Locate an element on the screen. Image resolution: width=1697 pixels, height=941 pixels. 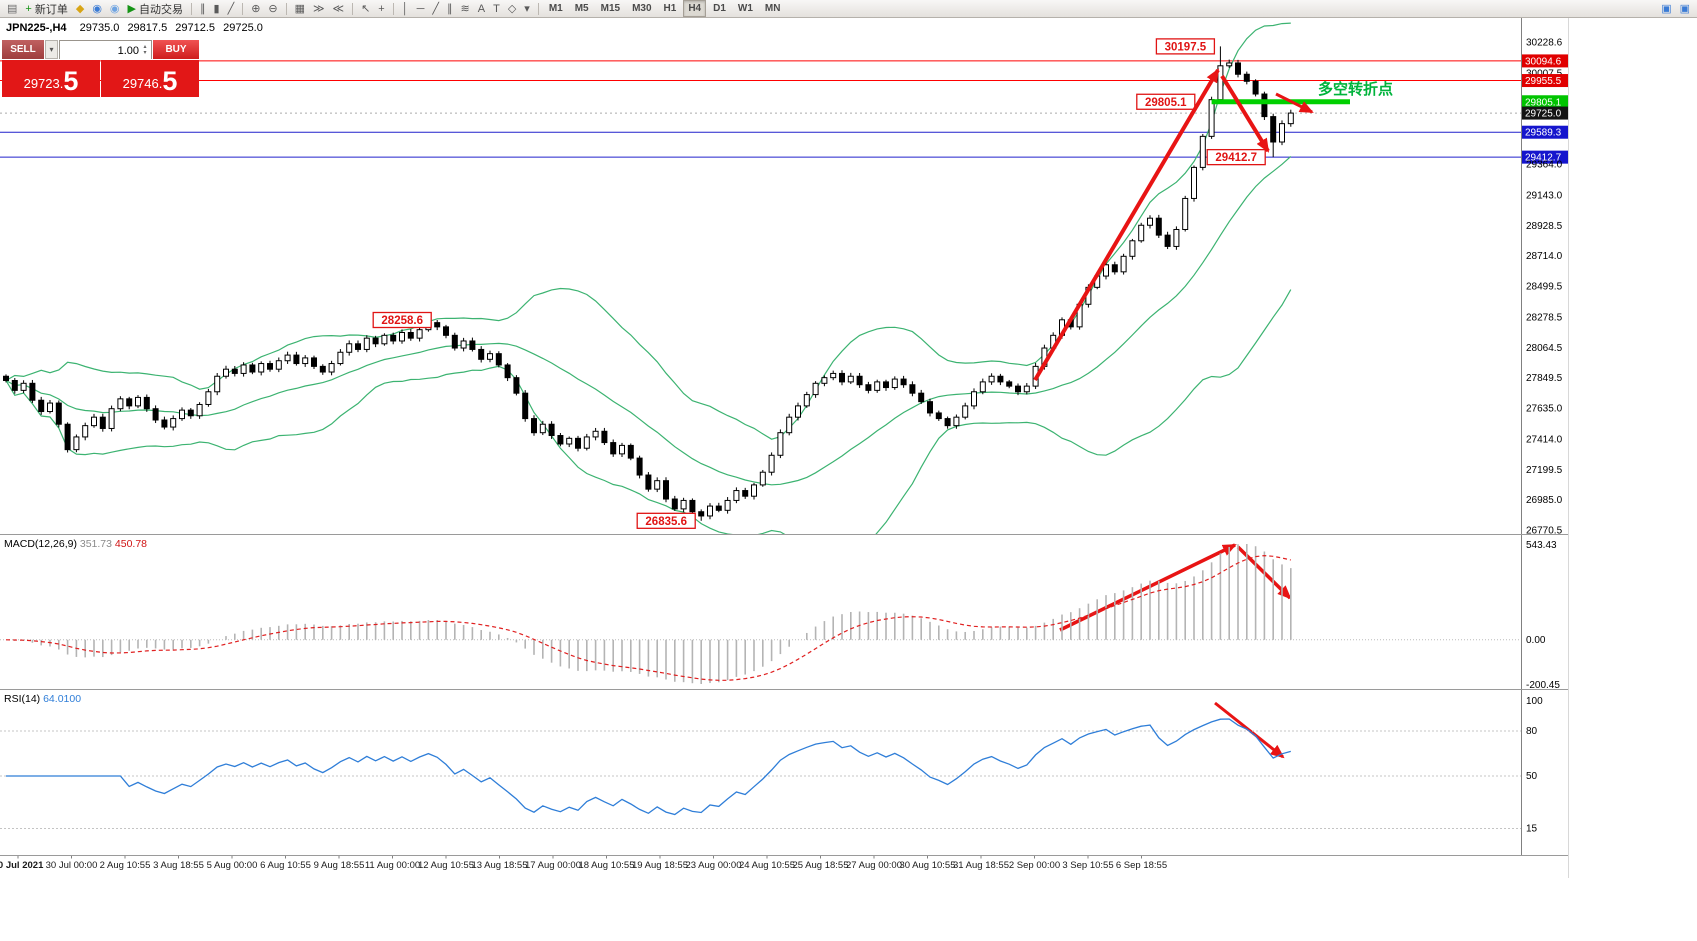
auto-trade-button: ▶ 自动交易 is located at coordinates (155, 9).